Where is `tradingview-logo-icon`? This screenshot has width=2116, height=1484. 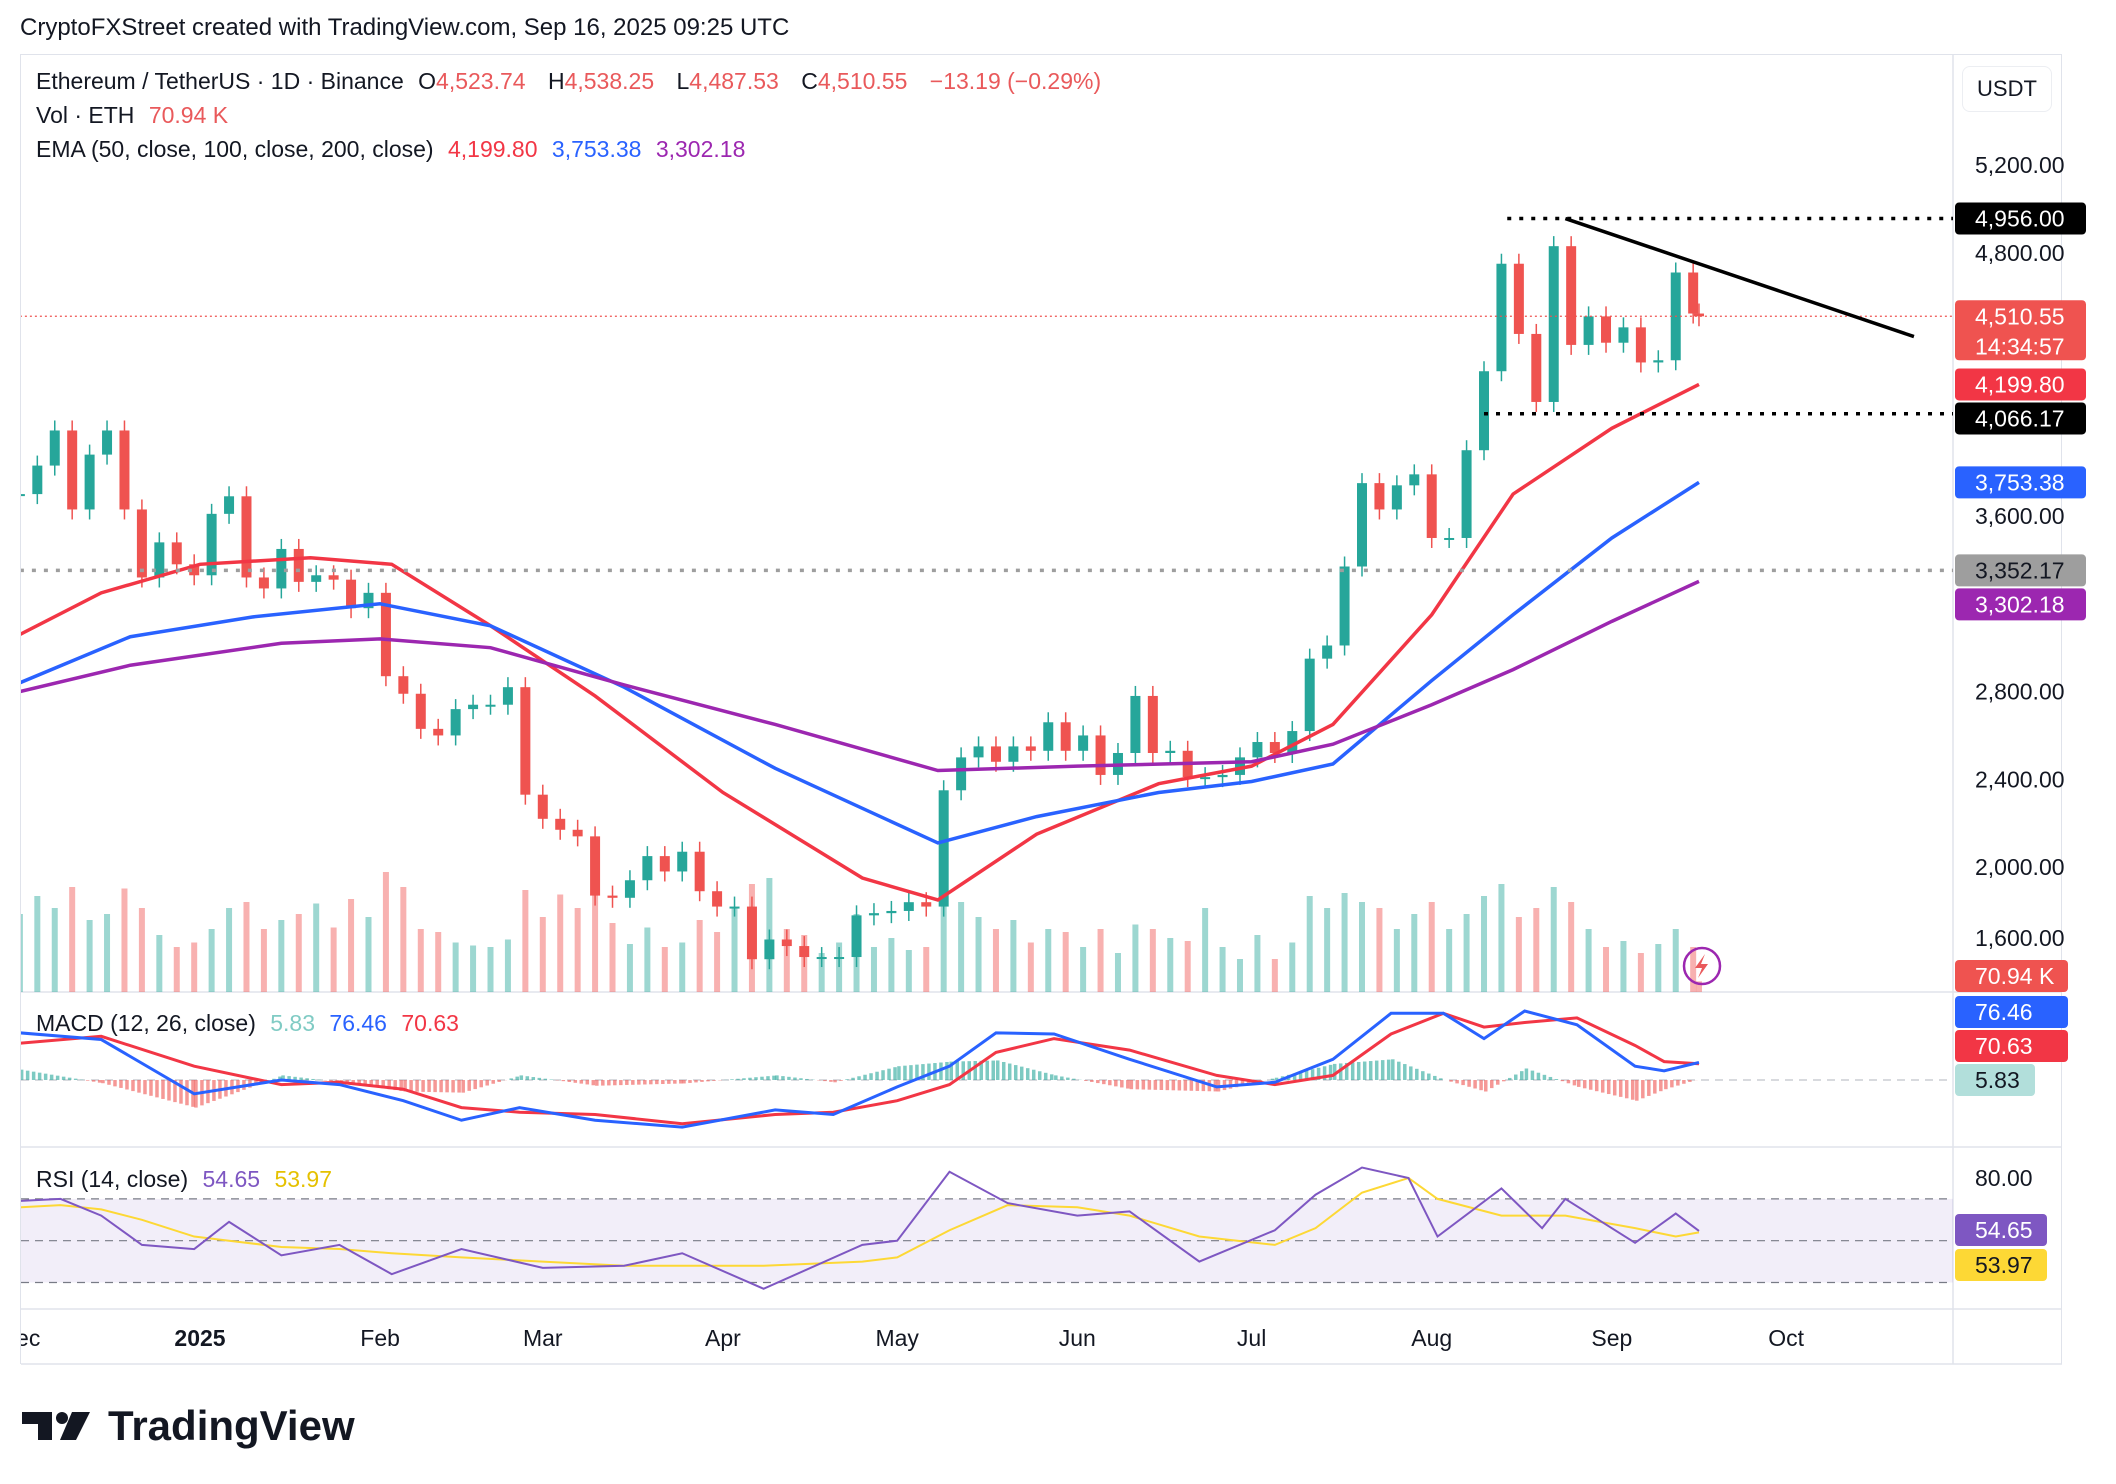 tradingview-logo-icon is located at coordinates (56, 1426).